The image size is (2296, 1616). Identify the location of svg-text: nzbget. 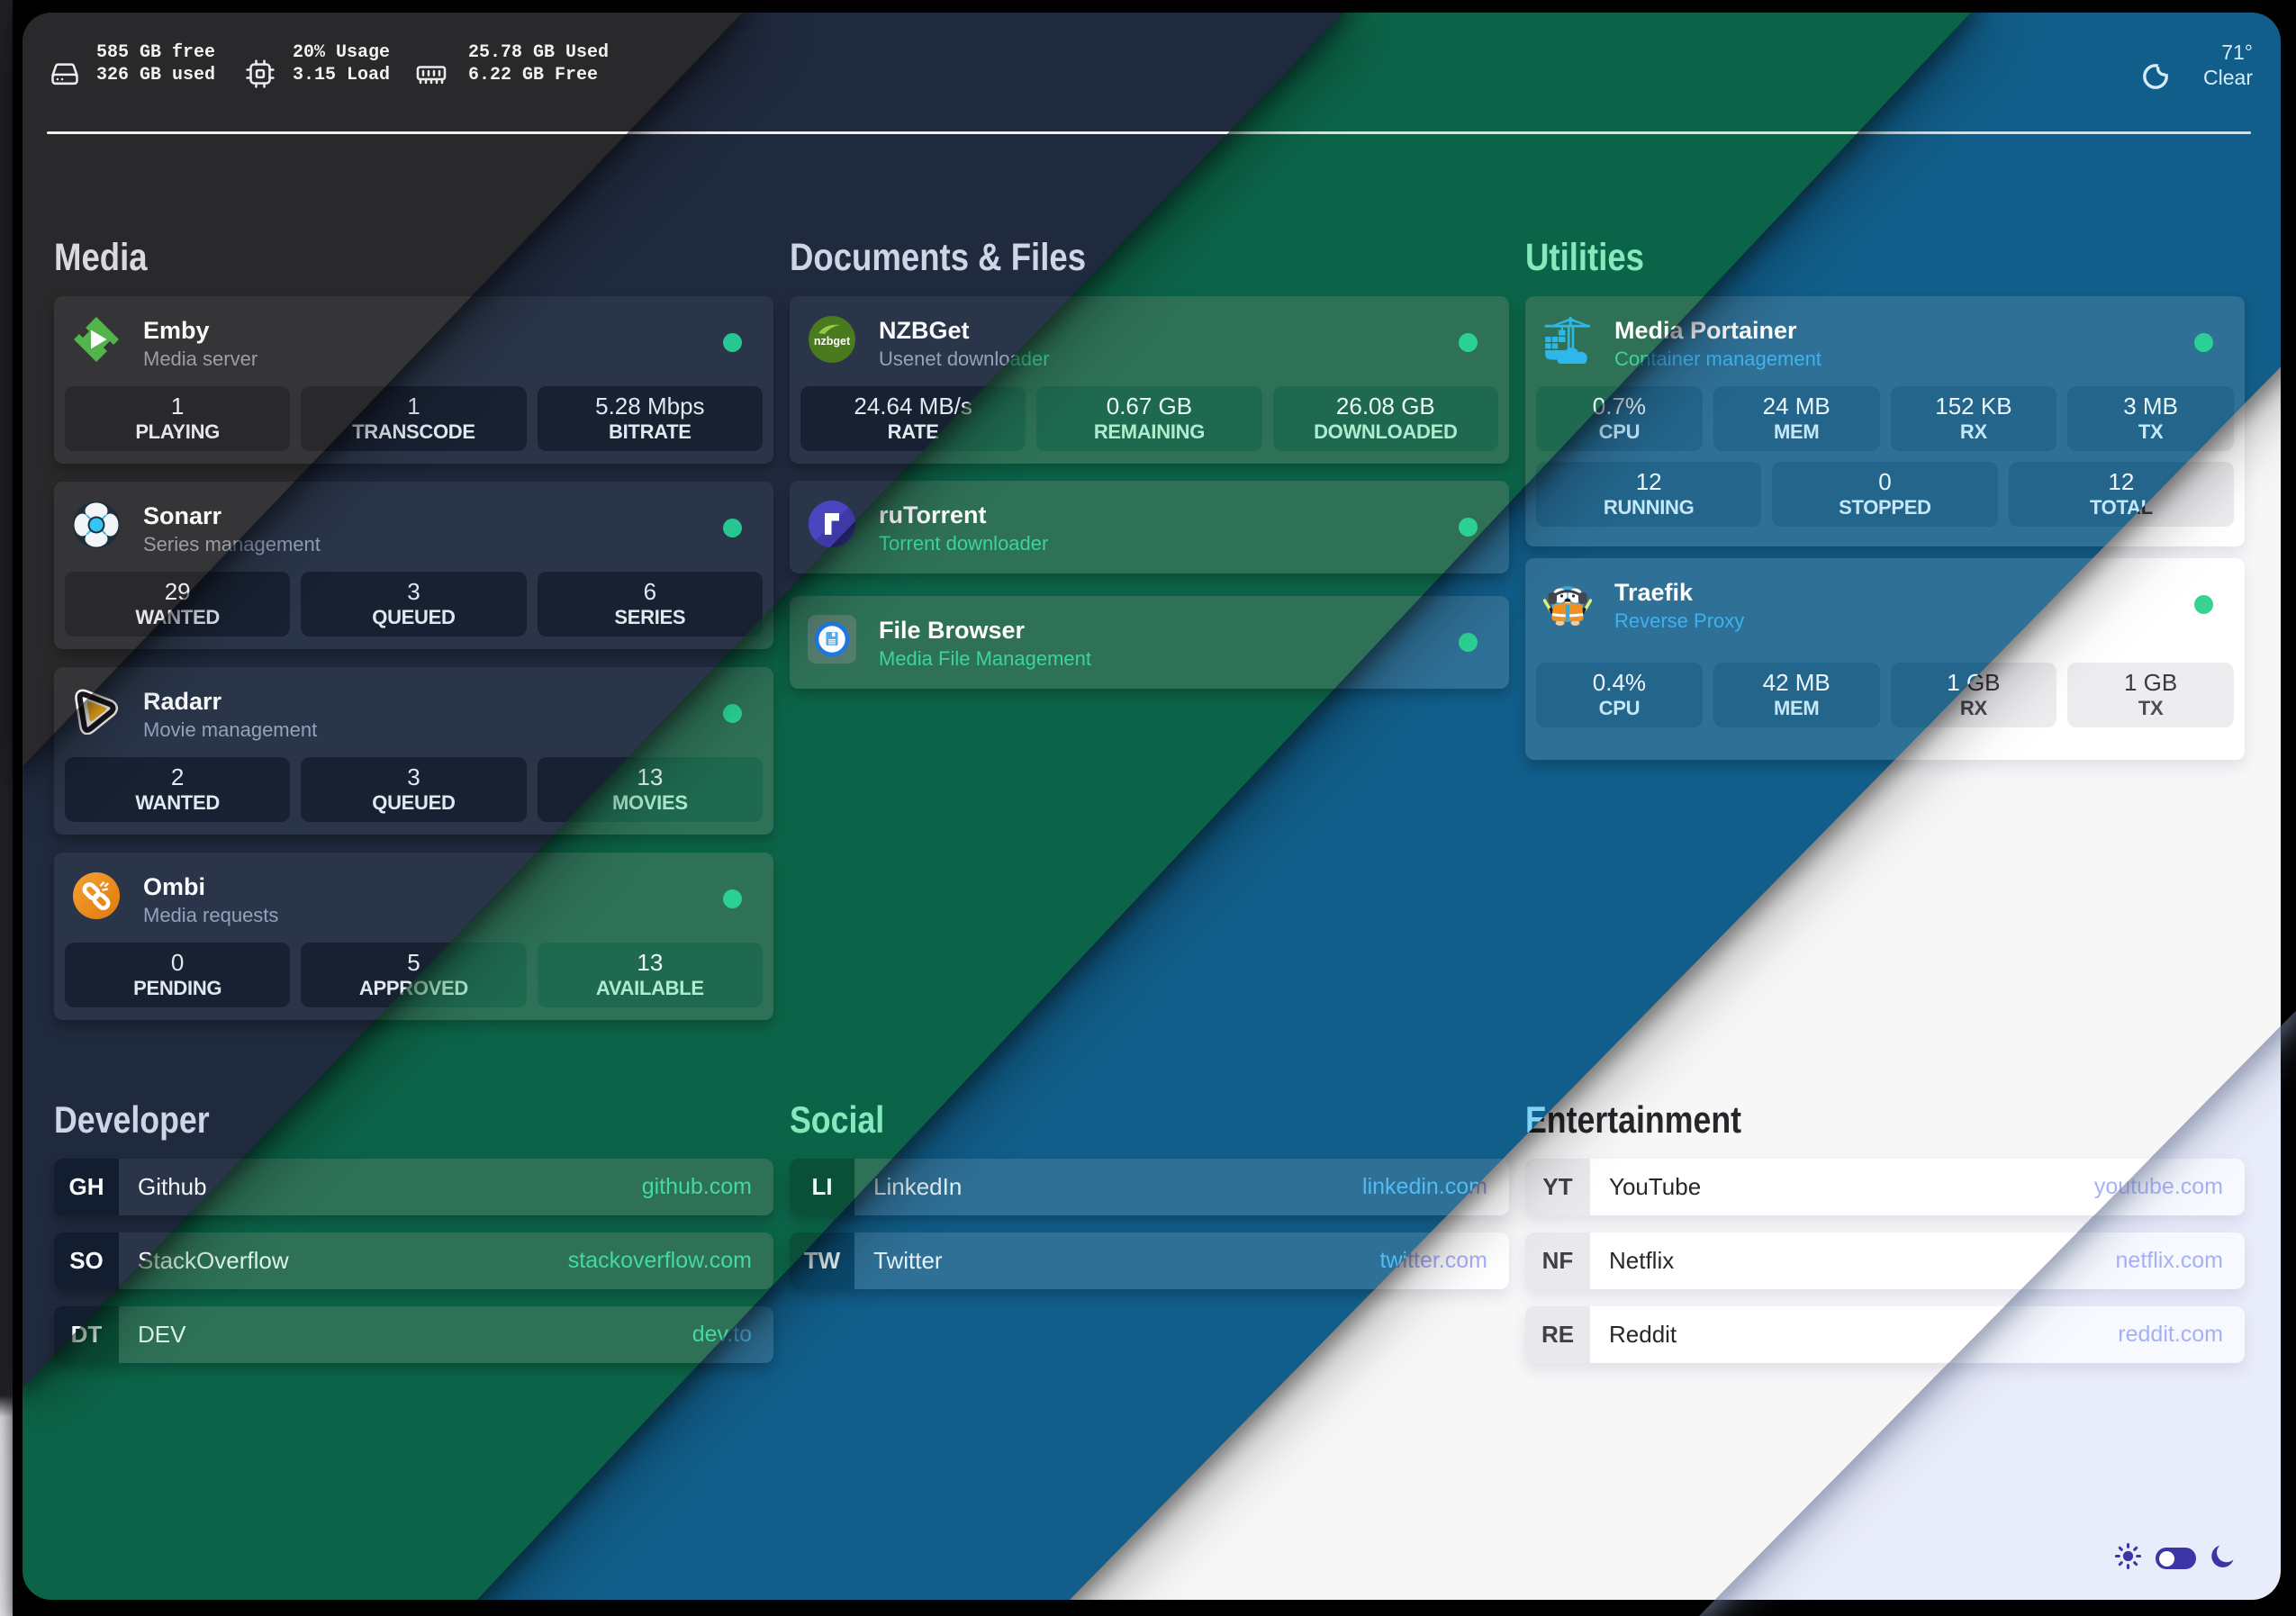
(832, 341).